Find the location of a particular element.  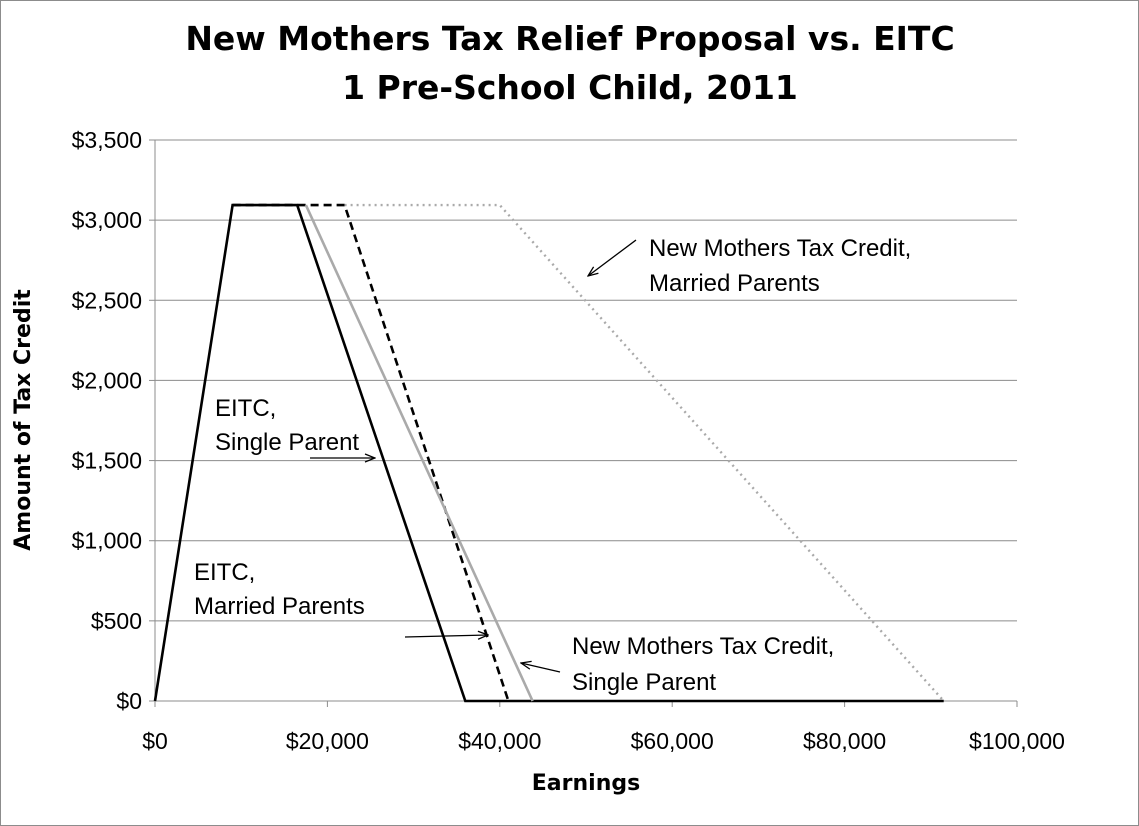

annotation-eitc-married-arrow is located at coordinates (446, 636).